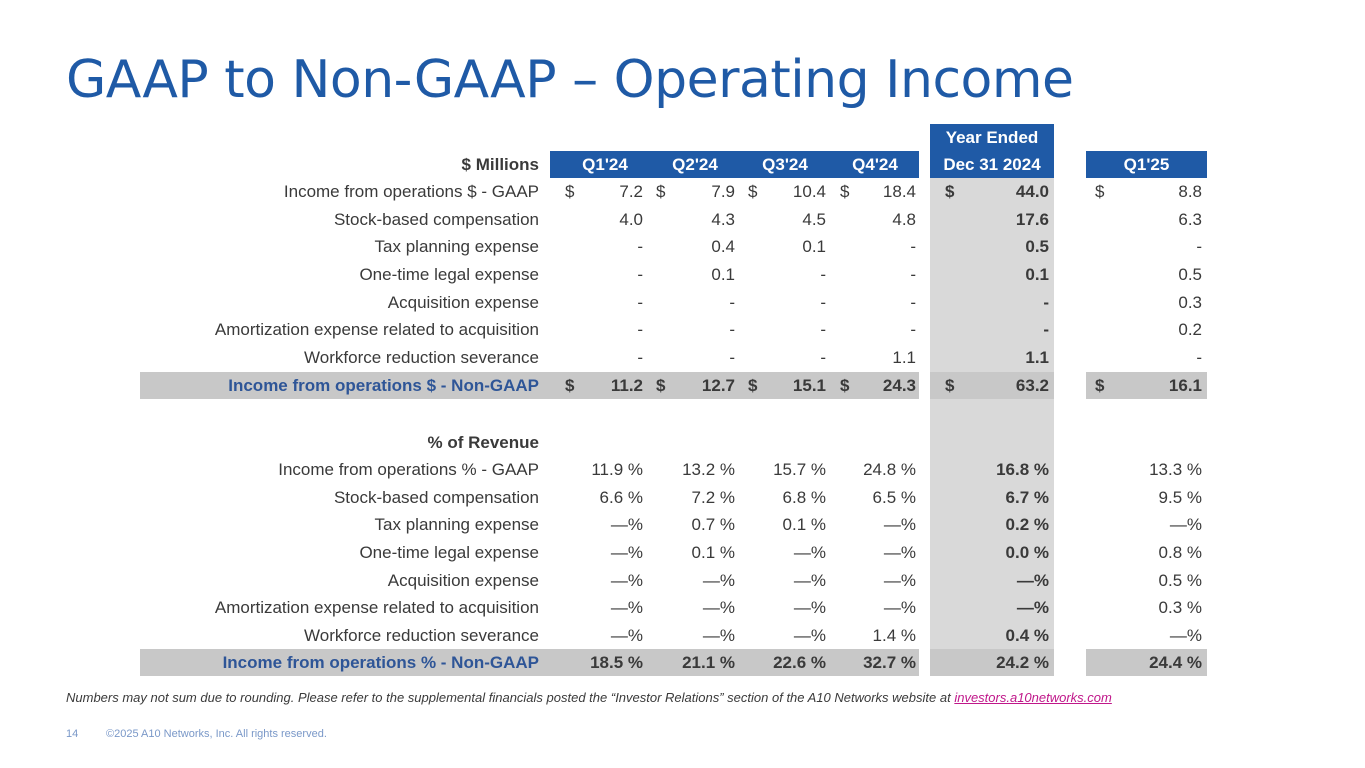 Image resolution: width=1365 pixels, height=768 pixels. What do you see at coordinates (1033, 697) in the screenshot?
I see `investor-relations-link: investors.a10networks.com` at bounding box center [1033, 697].